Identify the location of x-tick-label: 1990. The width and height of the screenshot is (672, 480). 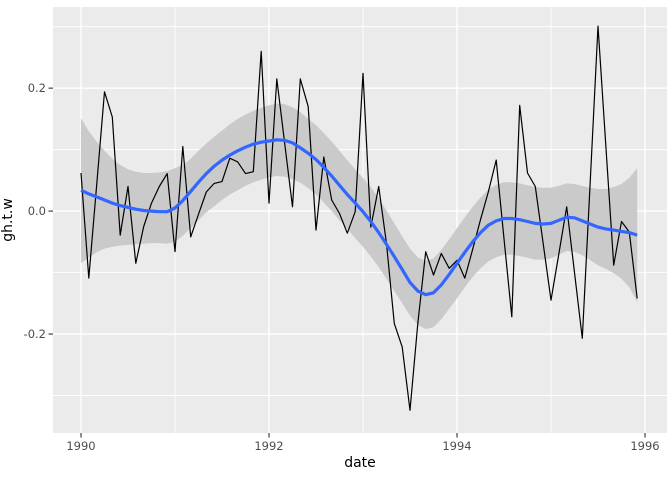
(80, 446).